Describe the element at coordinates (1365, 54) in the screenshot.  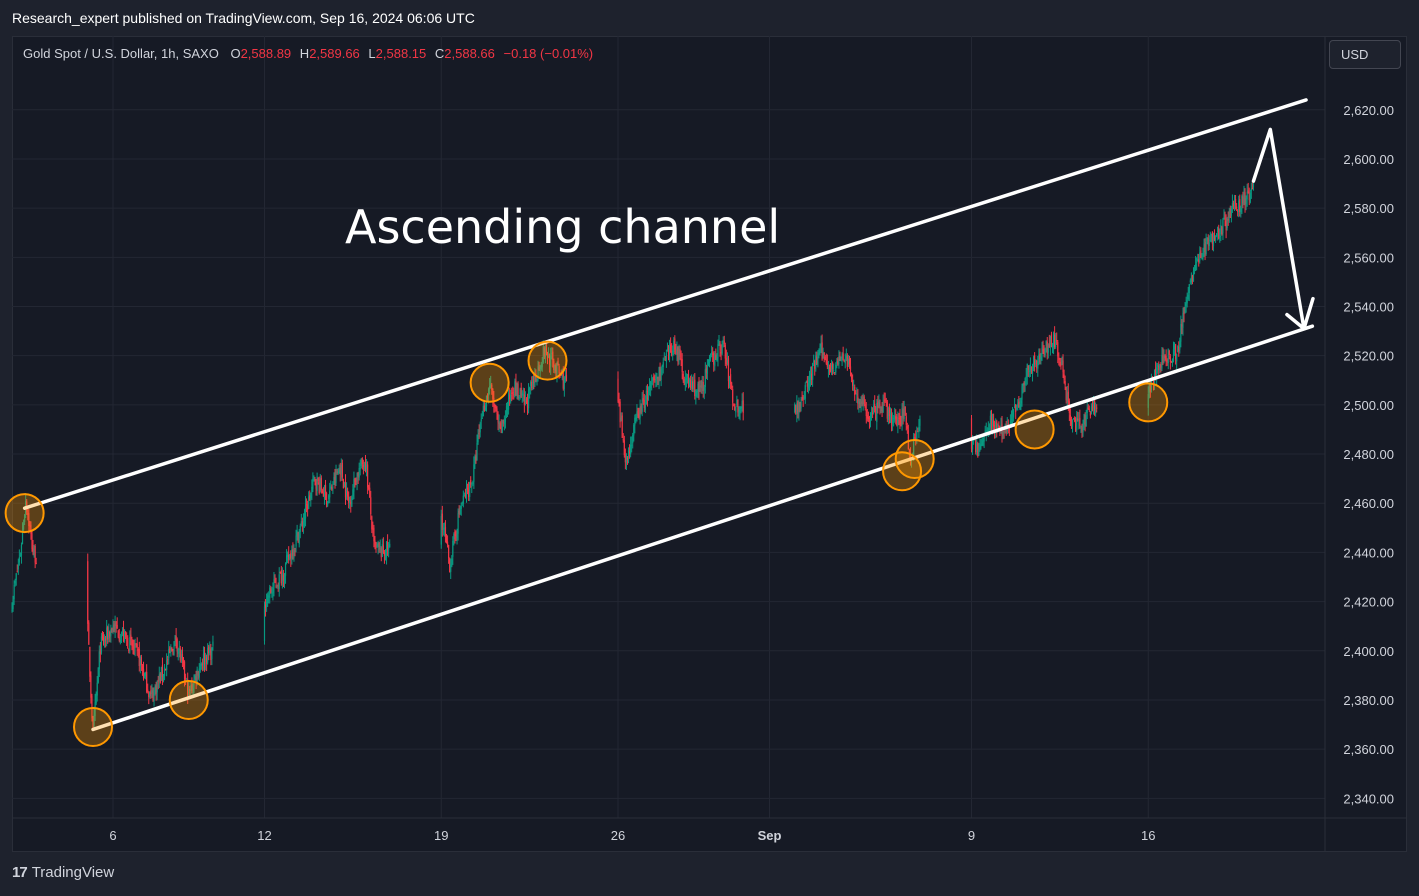
I see `currency-button: USD` at that location.